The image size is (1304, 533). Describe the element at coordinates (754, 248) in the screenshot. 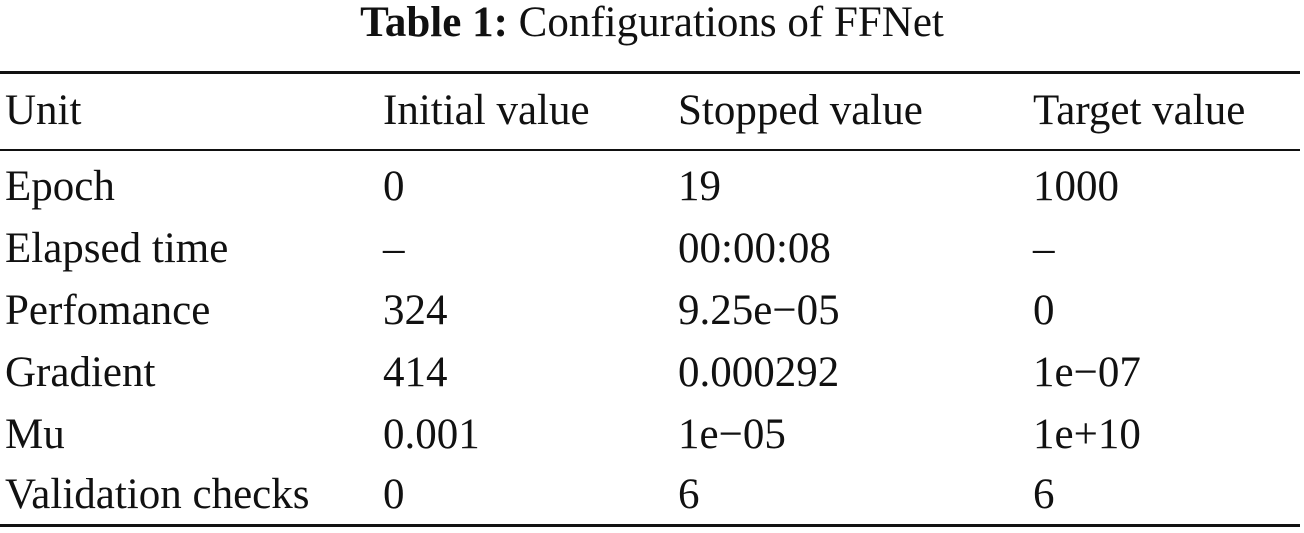

I see `cell-stopped: 00:00:08` at that location.